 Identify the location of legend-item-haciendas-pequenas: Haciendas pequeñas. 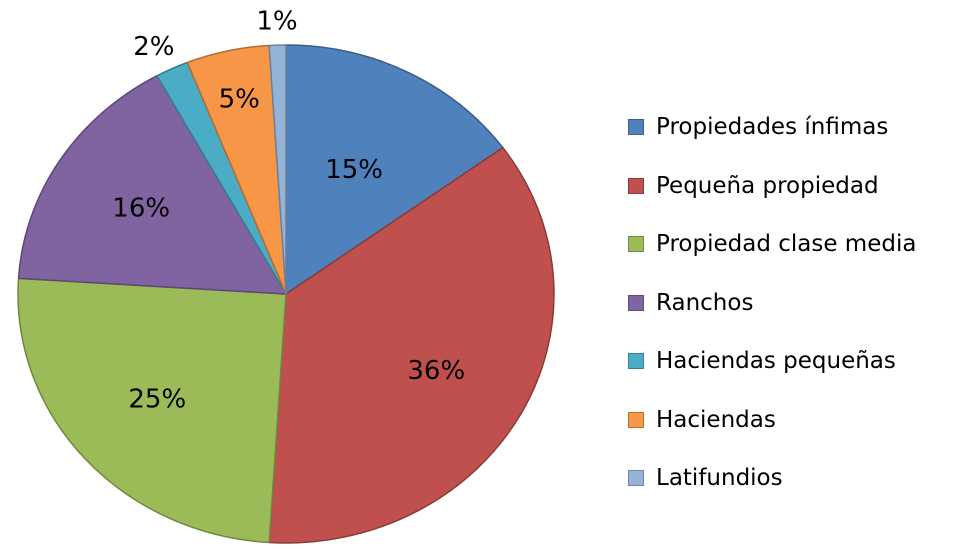
(772, 361).